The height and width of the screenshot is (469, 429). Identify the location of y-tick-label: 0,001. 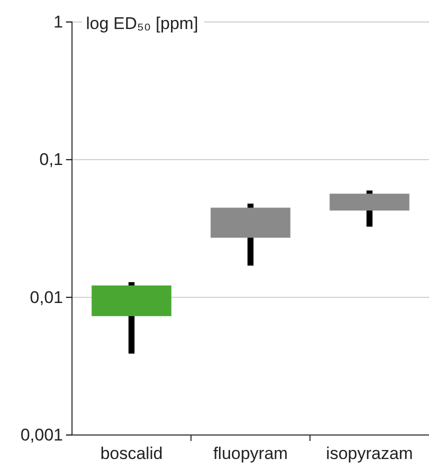
(41, 434).